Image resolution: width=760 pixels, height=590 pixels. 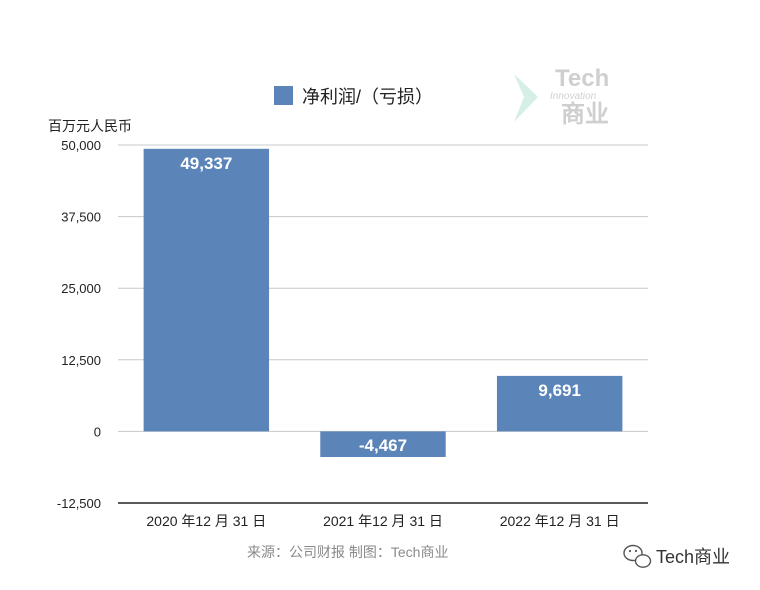 What do you see at coordinates (206, 521) in the screenshot?
I see `x-tick-label: 2020 年12 月 31 日` at bounding box center [206, 521].